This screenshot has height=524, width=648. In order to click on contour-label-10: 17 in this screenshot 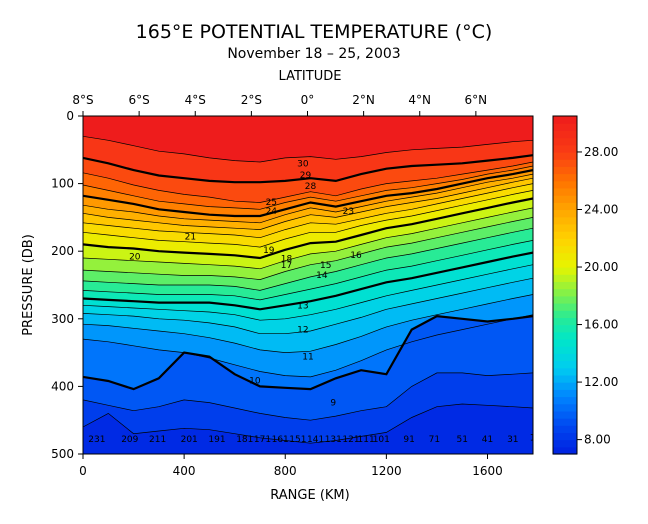, I will do `click(286, 266)`.